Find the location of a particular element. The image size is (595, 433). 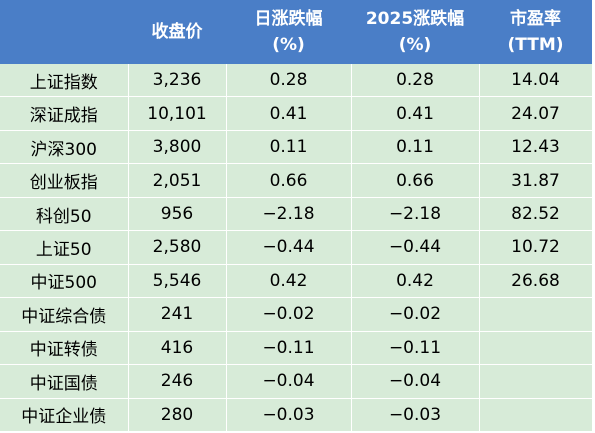

cell-daily-change: −0.04 is located at coordinates (289, 381).